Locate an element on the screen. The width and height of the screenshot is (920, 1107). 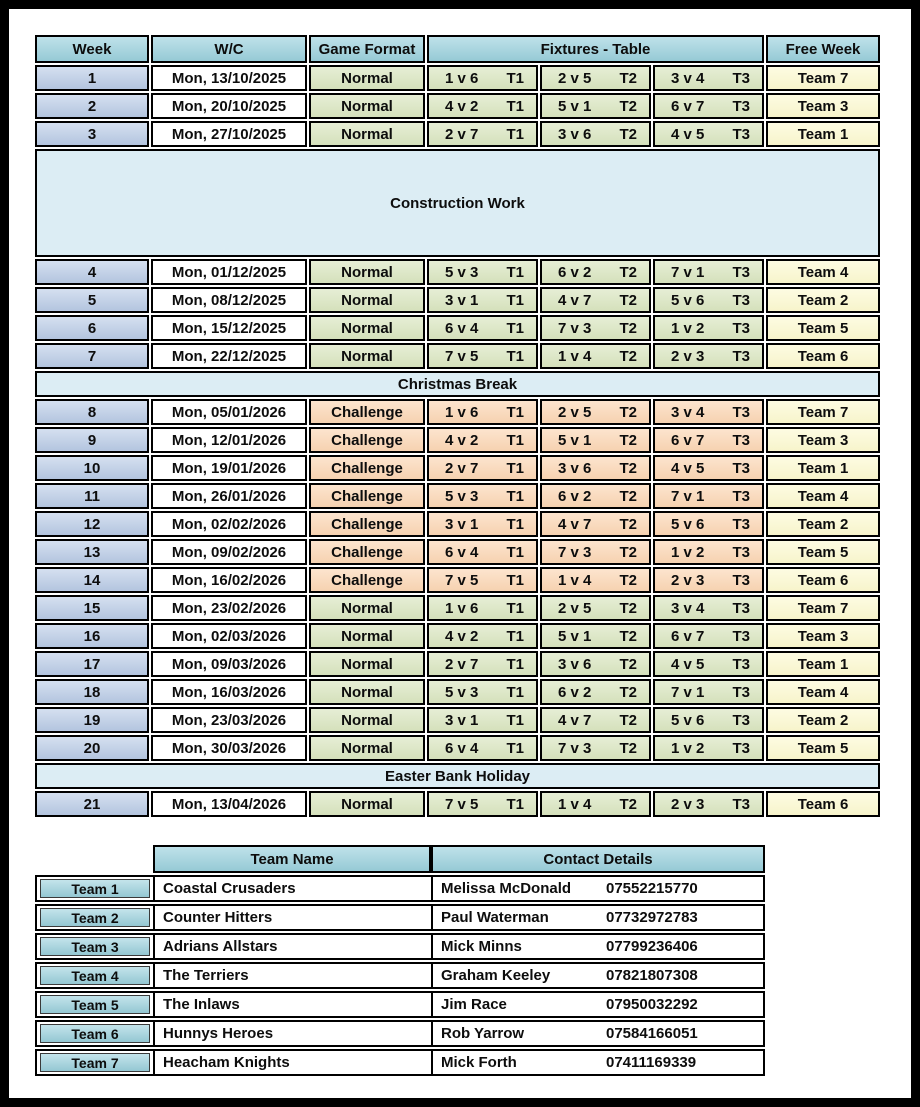
week-number-cell: 15 is located at coordinates (92, 608).